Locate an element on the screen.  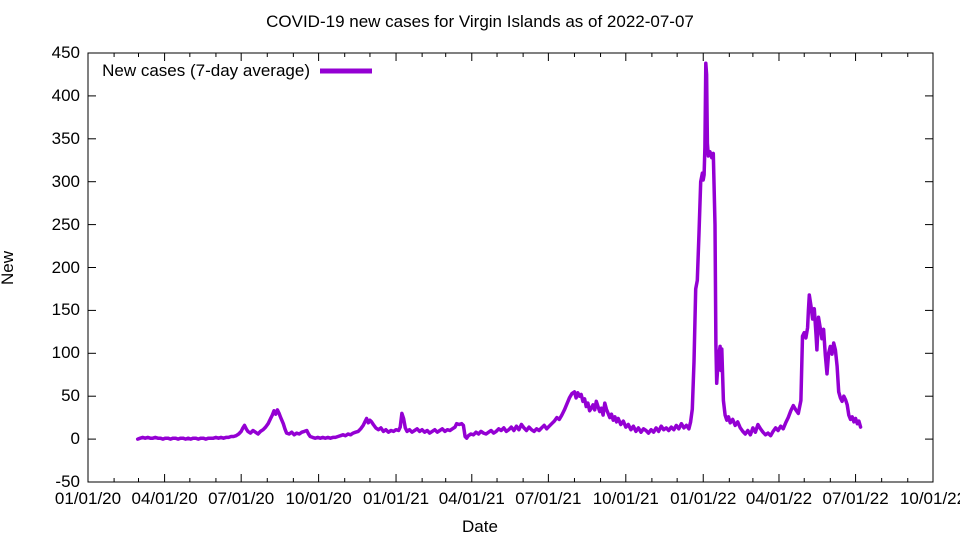
x-tick-label: 10/01/22 is located at coordinates (929, 498).